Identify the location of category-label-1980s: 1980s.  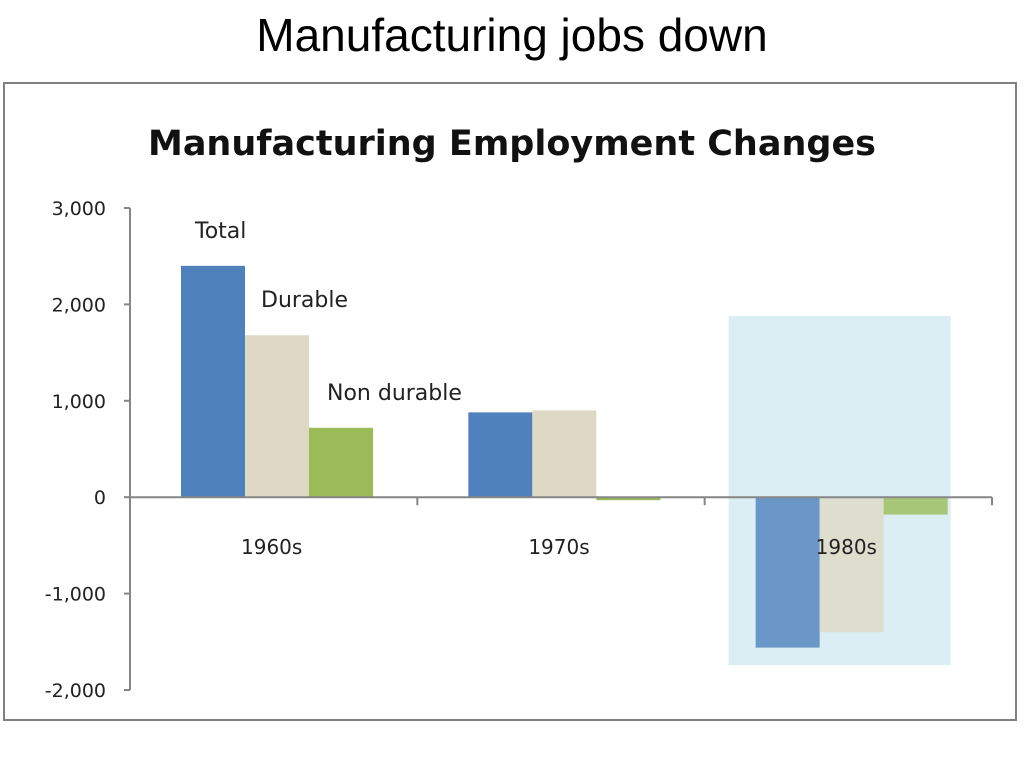
(846, 547).